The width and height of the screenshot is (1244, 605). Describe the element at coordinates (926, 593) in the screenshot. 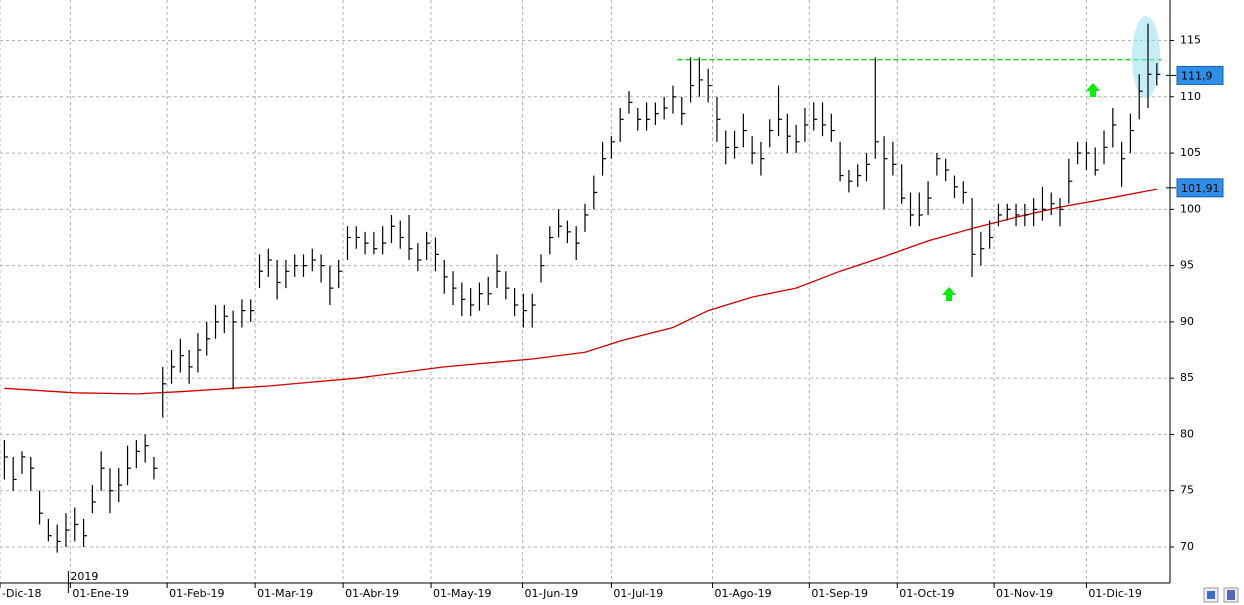

I see `x-tick-label: 01-Oct-19` at that location.